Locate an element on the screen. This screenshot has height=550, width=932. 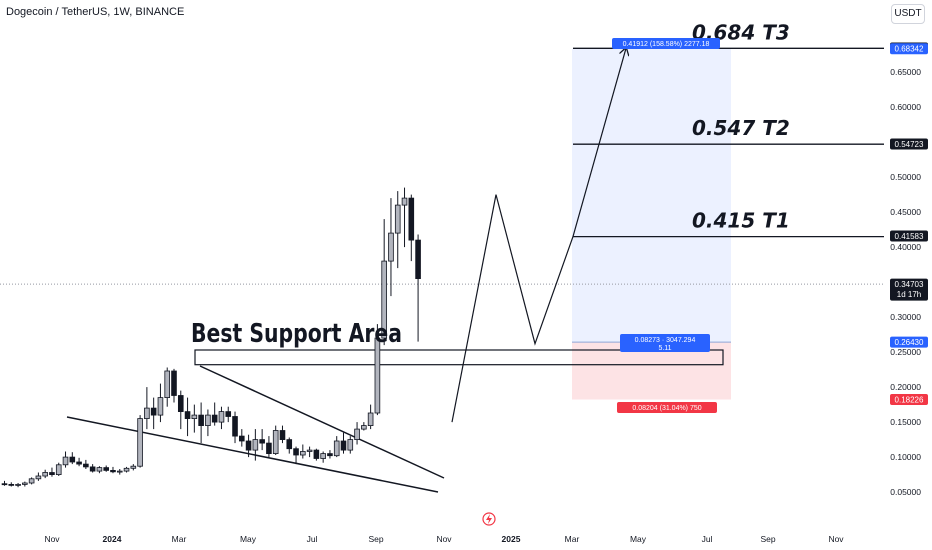
entry-info-tag-bg is located at coordinates (665, 343).